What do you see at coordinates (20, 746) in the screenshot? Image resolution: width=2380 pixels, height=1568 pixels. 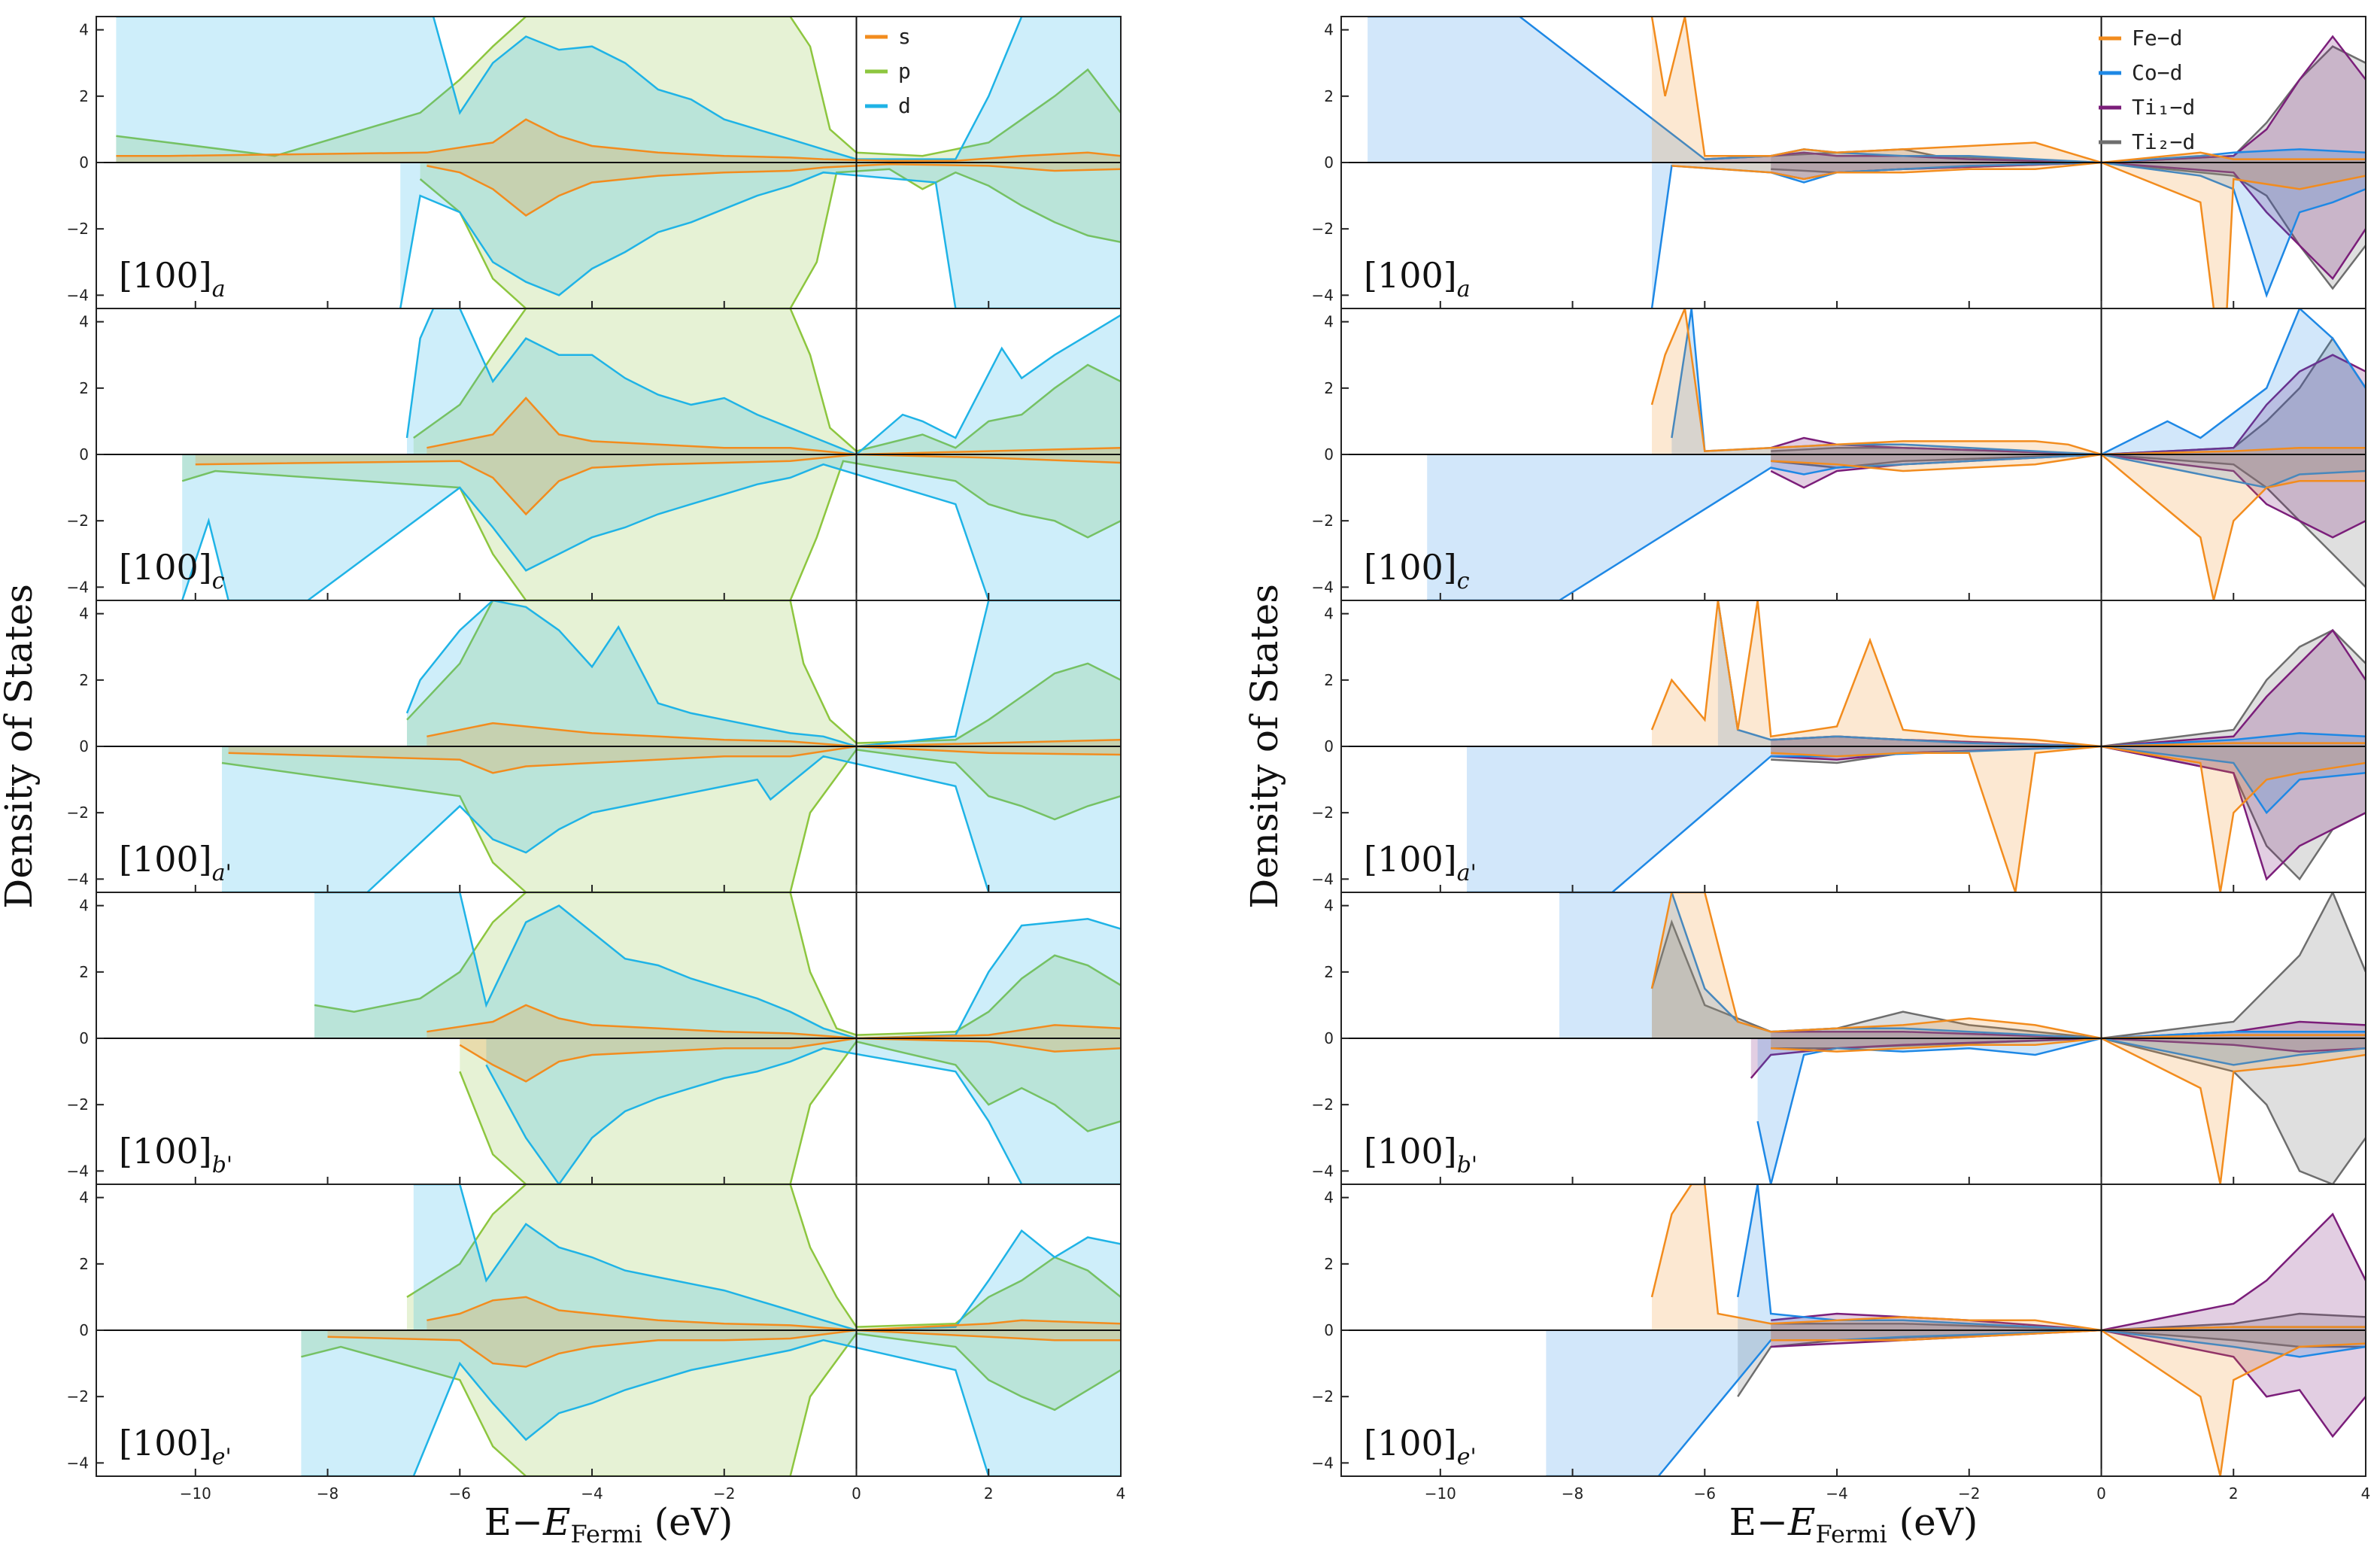 I see `left-y-axis-label: Density of States` at bounding box center [20, 746].